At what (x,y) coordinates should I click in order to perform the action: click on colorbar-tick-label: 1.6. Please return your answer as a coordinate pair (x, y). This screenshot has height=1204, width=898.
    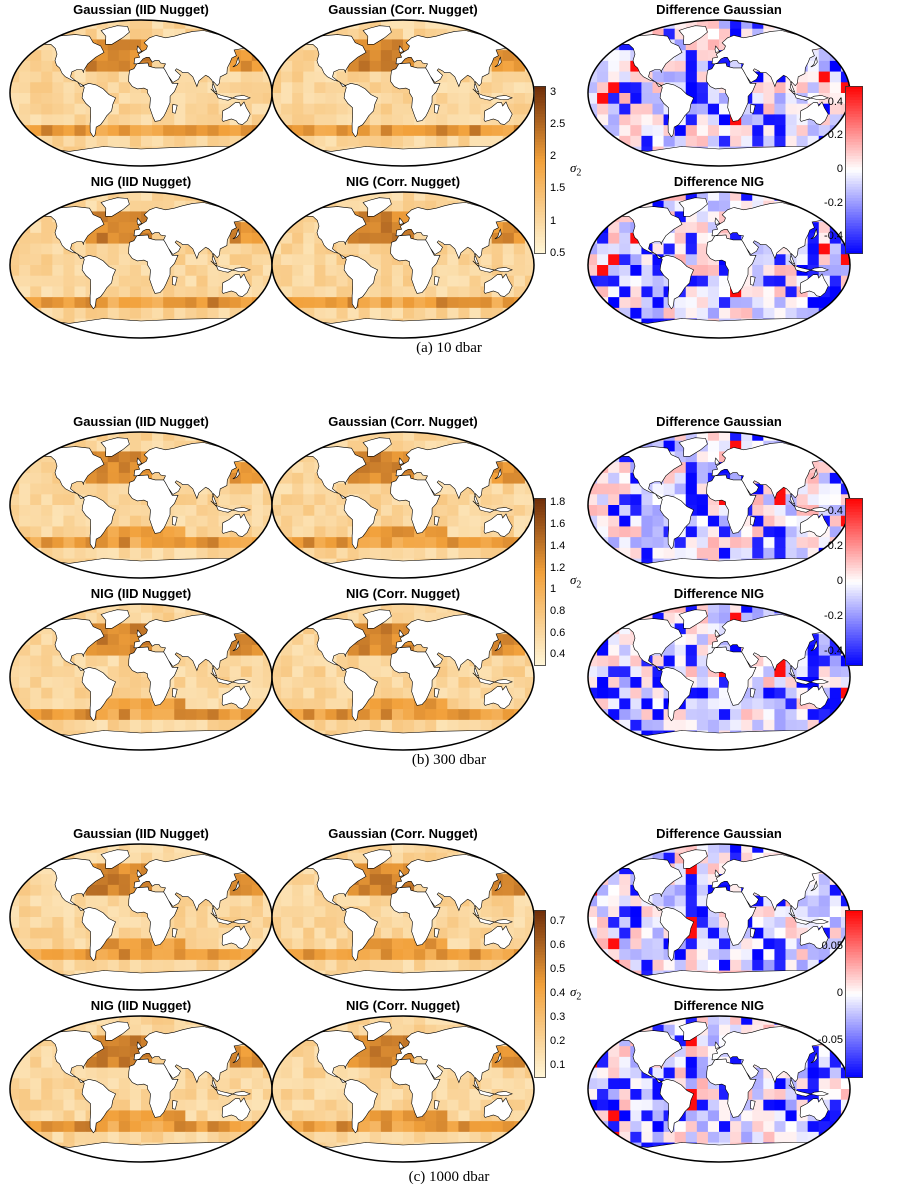
    Looking at the image, I should click on (557, 524).